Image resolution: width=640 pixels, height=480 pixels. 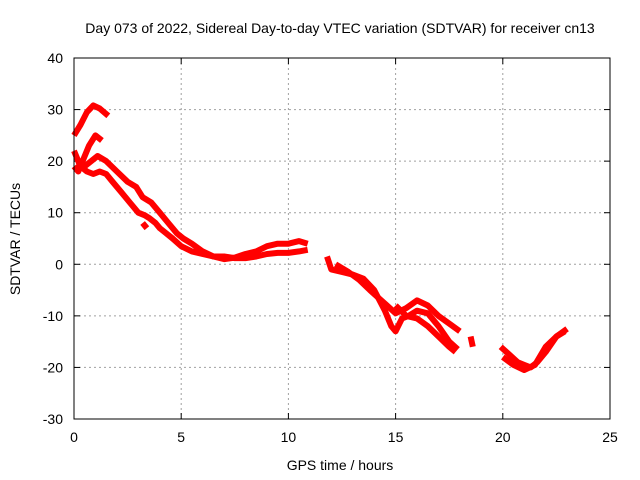 I want to click on y-tick-label: 20, so click(x=55, y=161).